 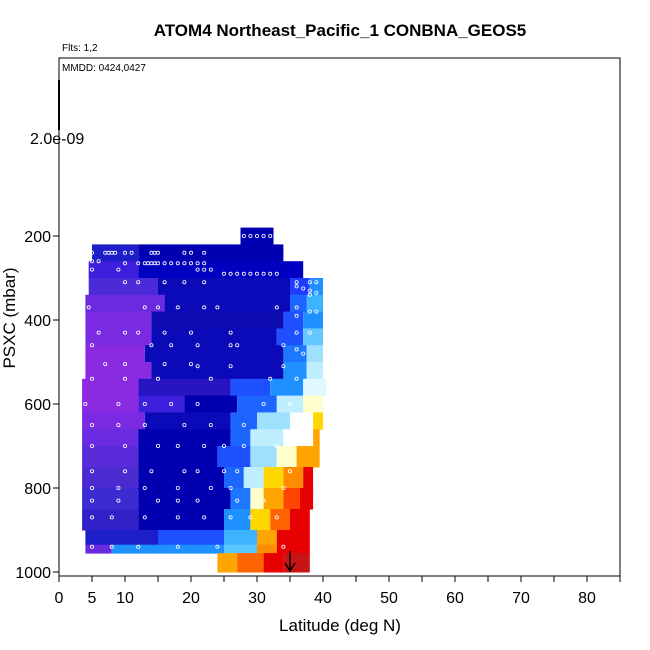 I want to click on y-tick-label: 400, so click(x=37, y=321).